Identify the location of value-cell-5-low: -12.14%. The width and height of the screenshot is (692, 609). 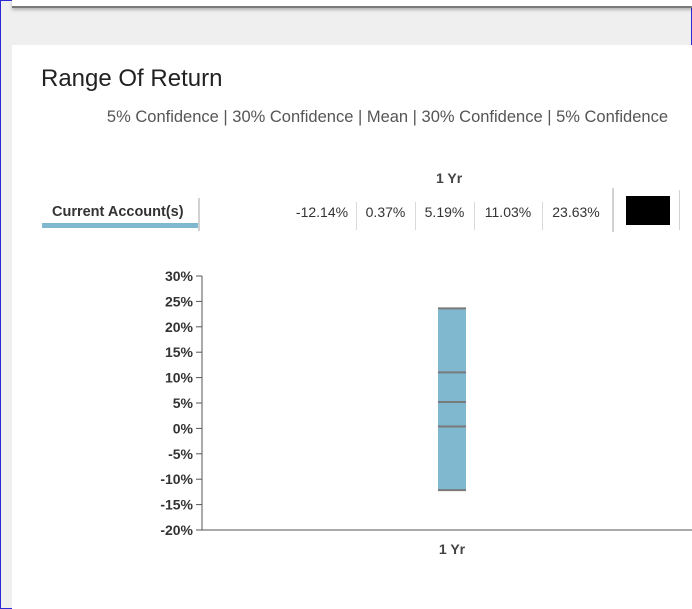
(322, 216).